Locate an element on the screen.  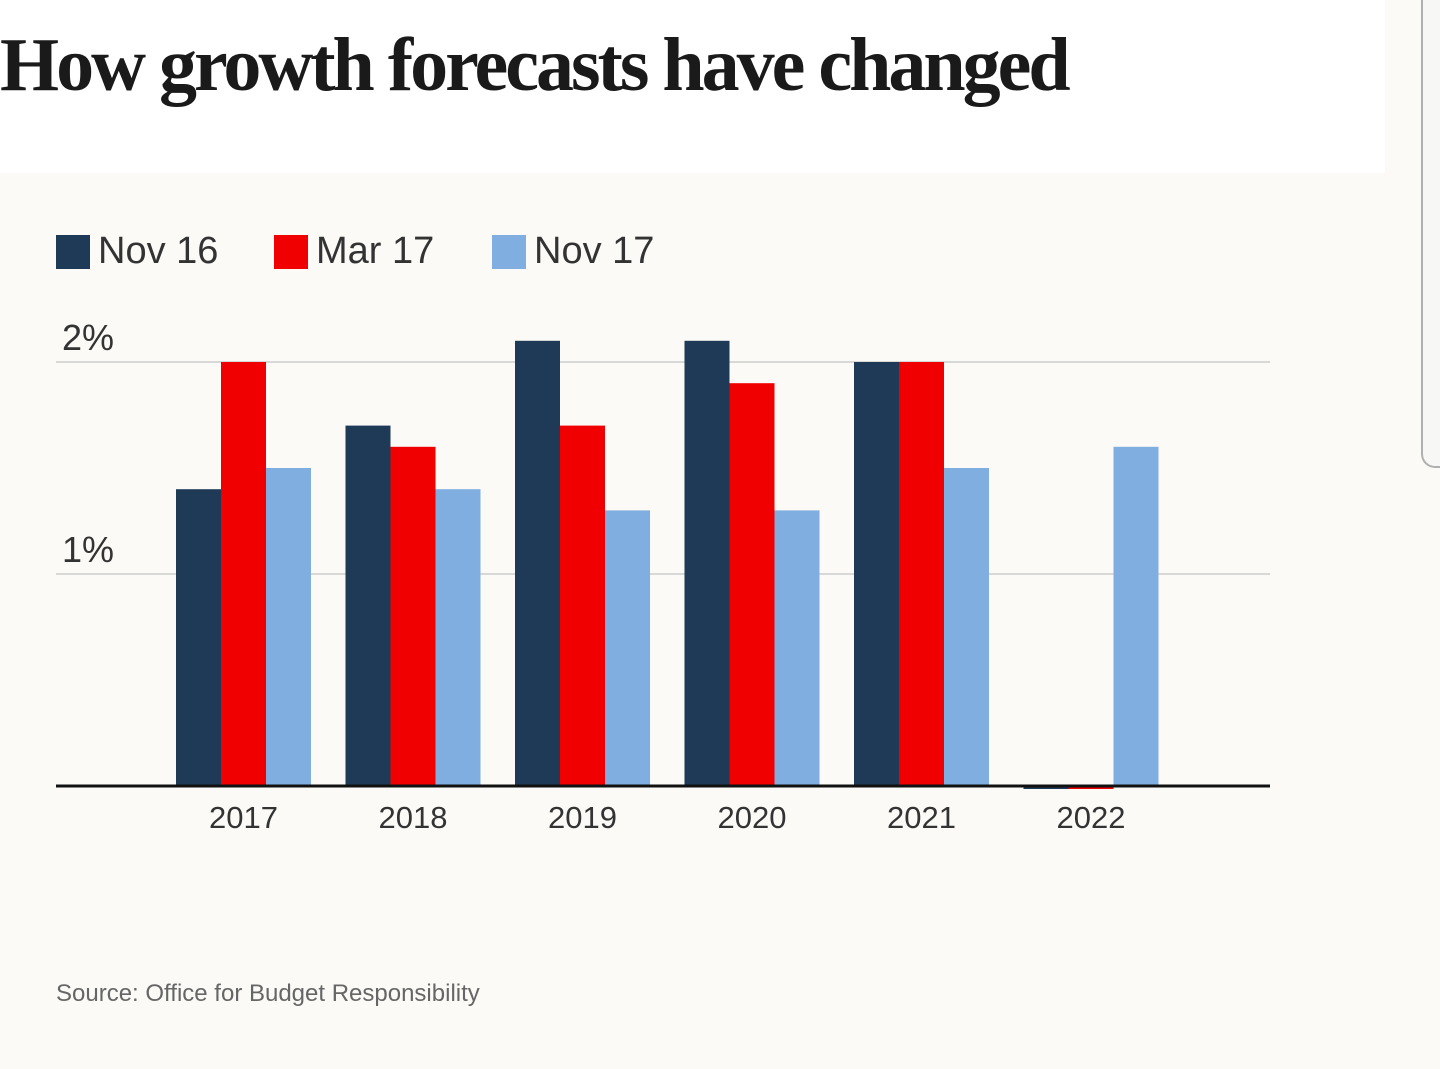
legend-label: Nov 17 is located at coordinates (594, 251).